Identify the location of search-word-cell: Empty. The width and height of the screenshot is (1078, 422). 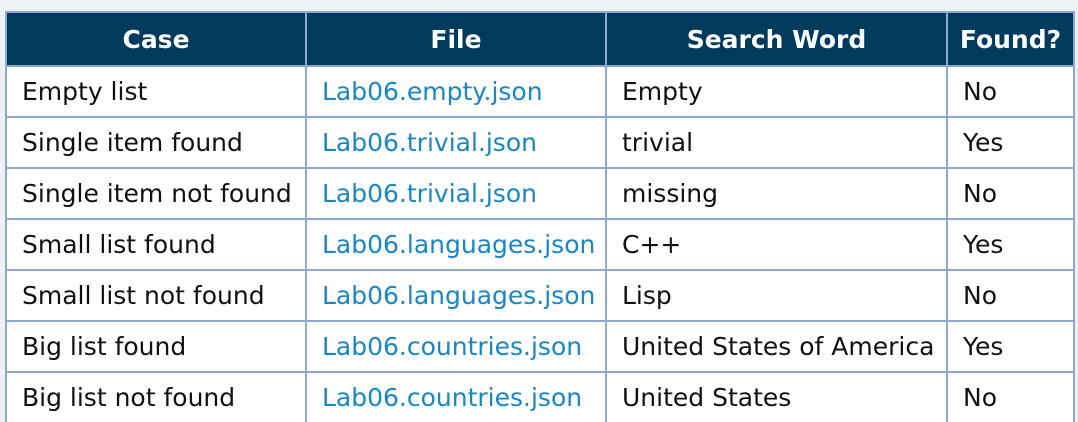
(776, 91).